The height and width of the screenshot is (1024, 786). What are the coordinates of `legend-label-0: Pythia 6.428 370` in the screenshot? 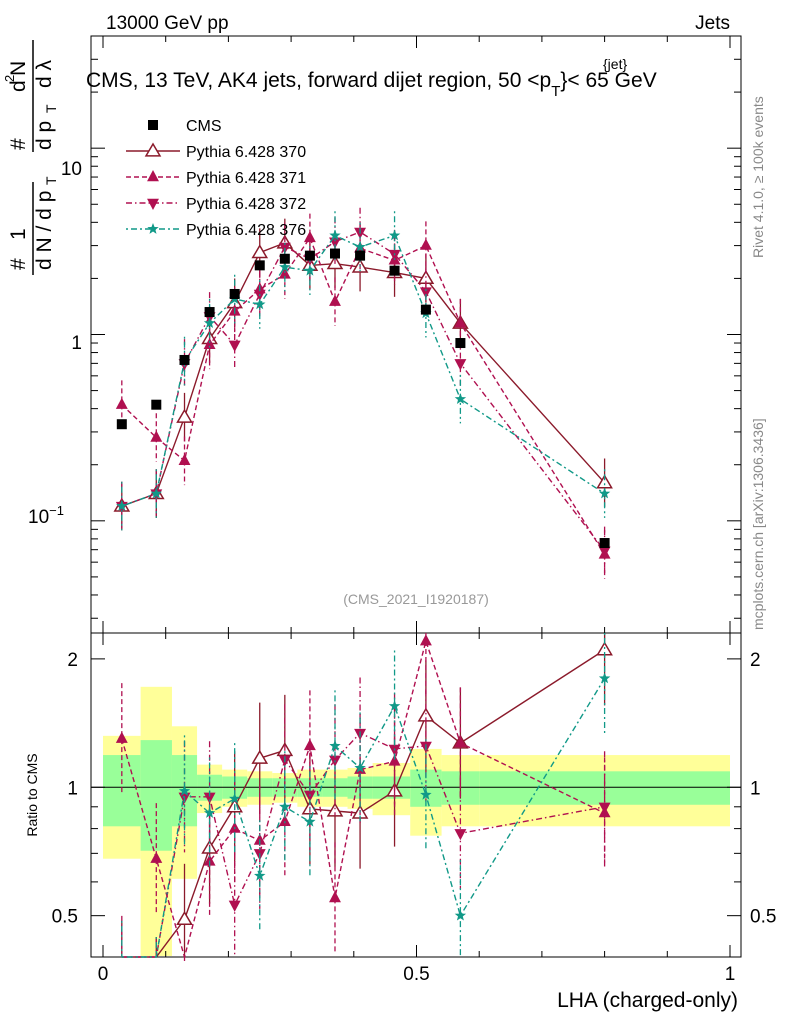 It's located at (246, 152).